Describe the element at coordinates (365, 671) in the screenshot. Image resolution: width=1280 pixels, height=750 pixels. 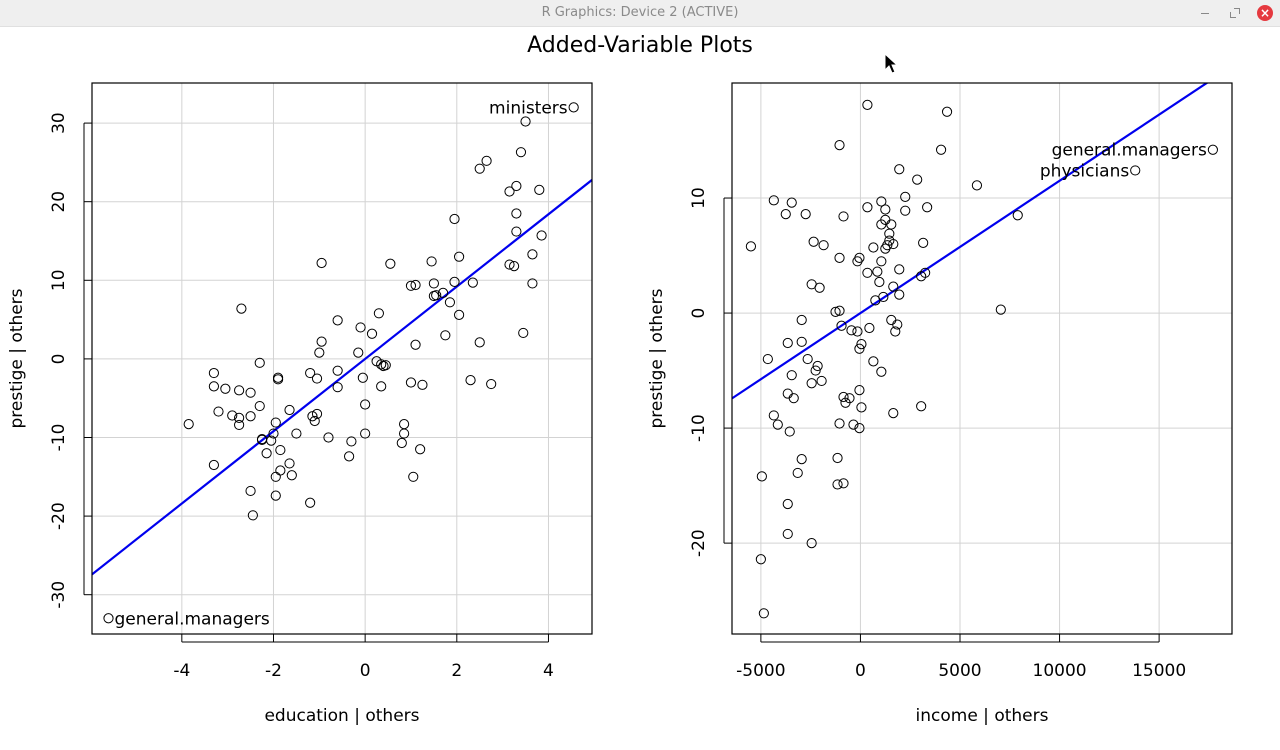
I see `x-tick-label: 0` at that location.